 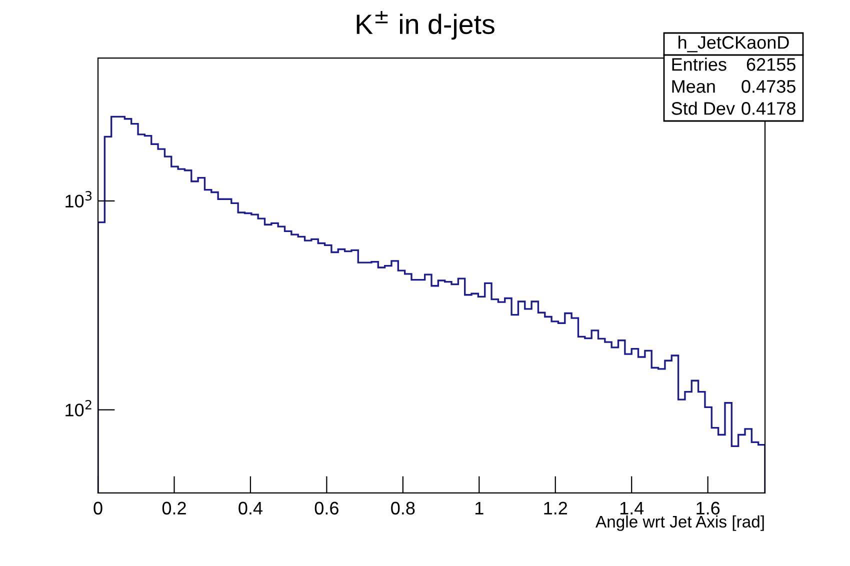 I want to click on x-axis-title: Angle wrt Jet Axis [rad], so click(x=680, y=523).